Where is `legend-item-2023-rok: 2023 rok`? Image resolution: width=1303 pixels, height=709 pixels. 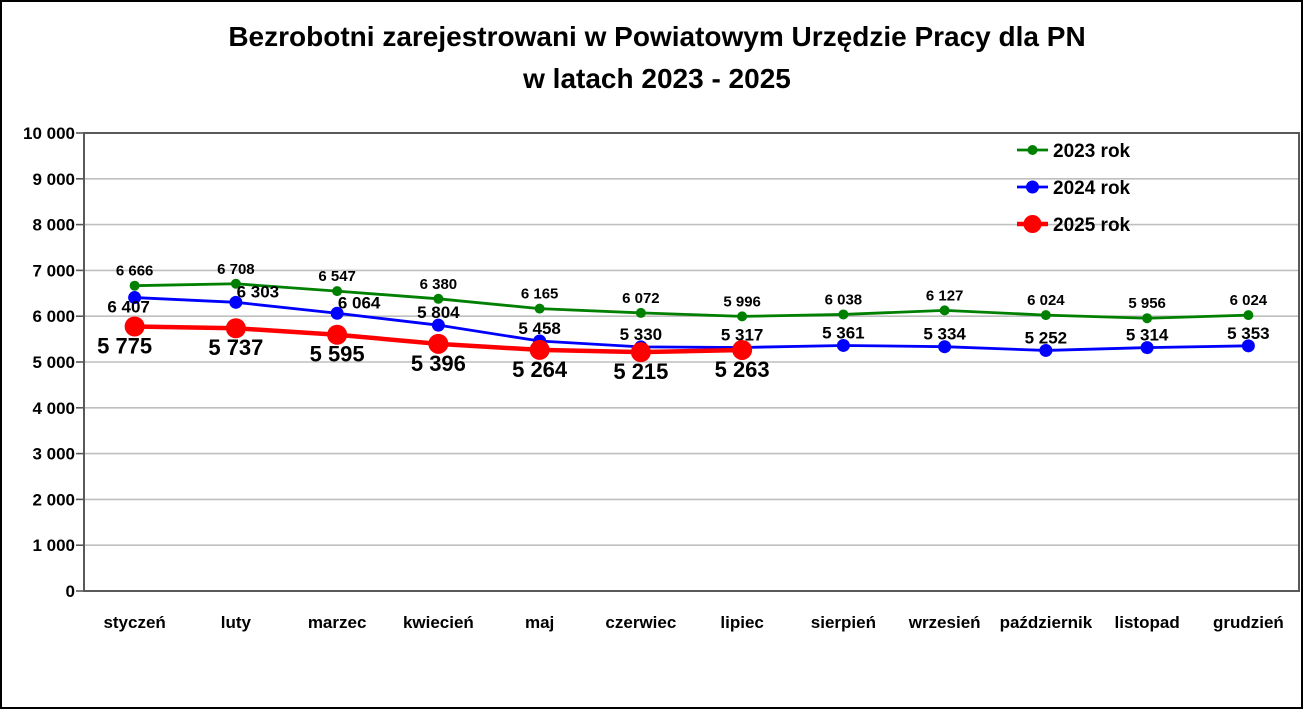
legend-item-2023-rok: 2023 rok is located at coordinates (1074, 151).